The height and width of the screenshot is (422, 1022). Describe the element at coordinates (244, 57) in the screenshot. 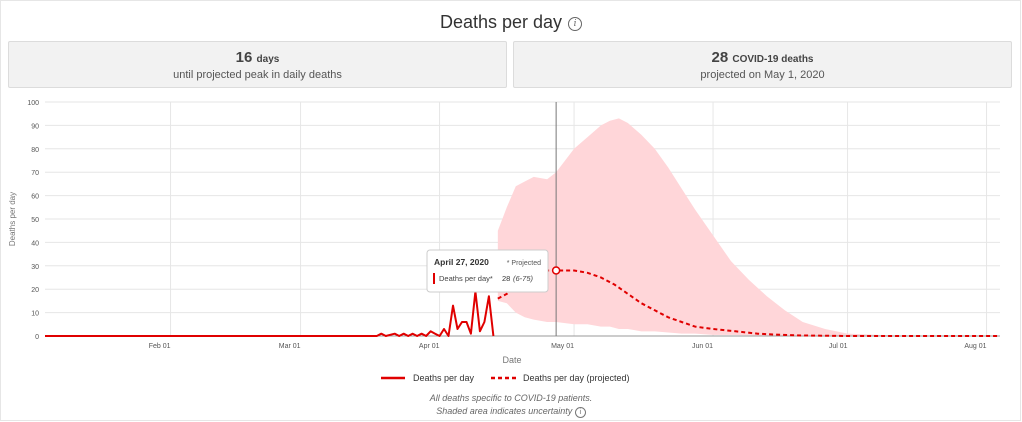

I see `peak-days-value: 16` at that location.